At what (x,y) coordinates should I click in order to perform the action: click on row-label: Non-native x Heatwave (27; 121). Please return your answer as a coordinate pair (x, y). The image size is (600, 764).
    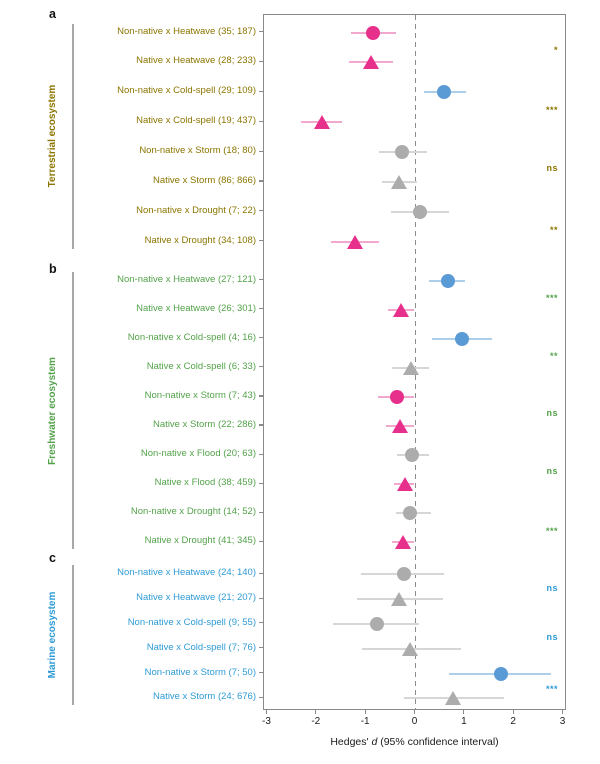
    Looking at the image, I should click on (186, 279).